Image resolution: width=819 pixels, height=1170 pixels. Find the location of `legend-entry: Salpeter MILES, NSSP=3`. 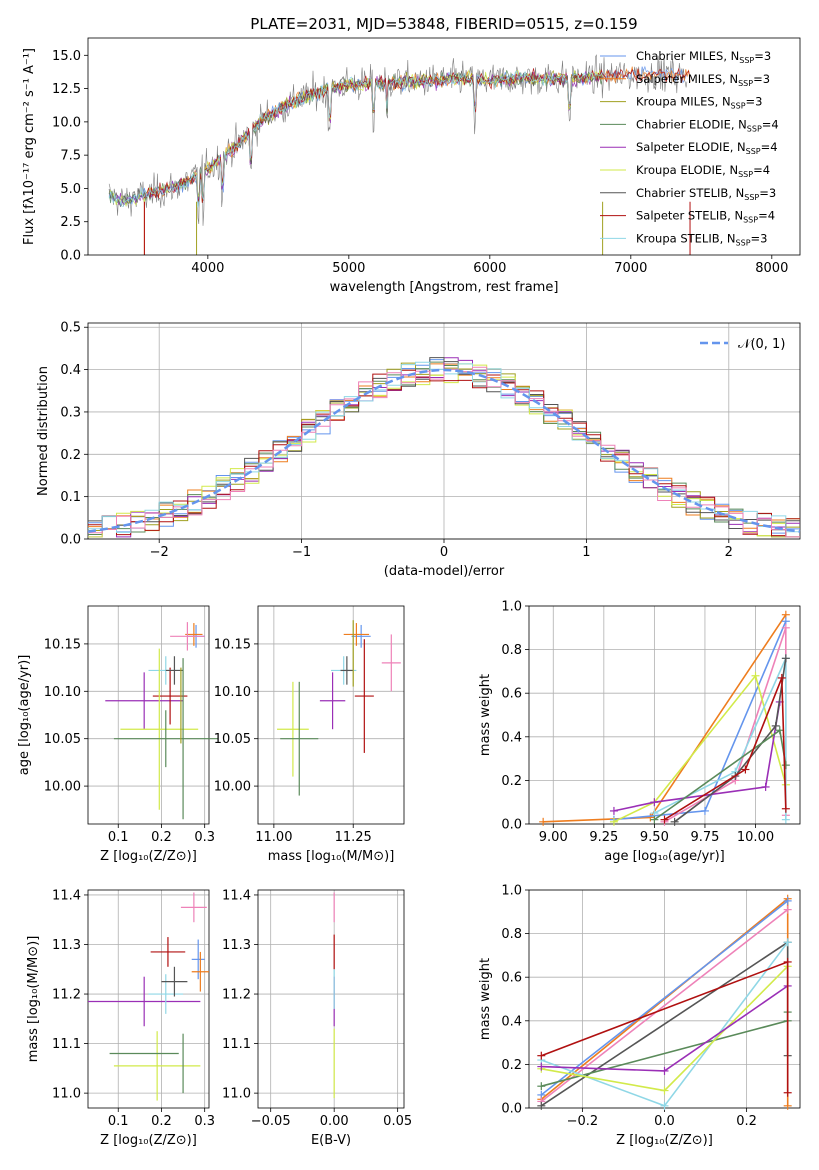

legend-entry: Salpeter MILES, NSSP=3 is located at coordinates (703, 80).